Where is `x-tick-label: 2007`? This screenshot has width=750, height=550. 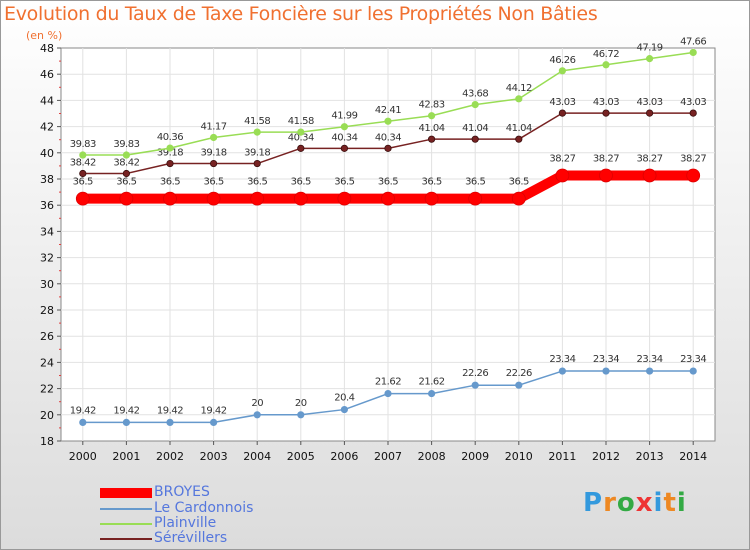
x-tick-label: 2007 is located at coordinates (388, 456).